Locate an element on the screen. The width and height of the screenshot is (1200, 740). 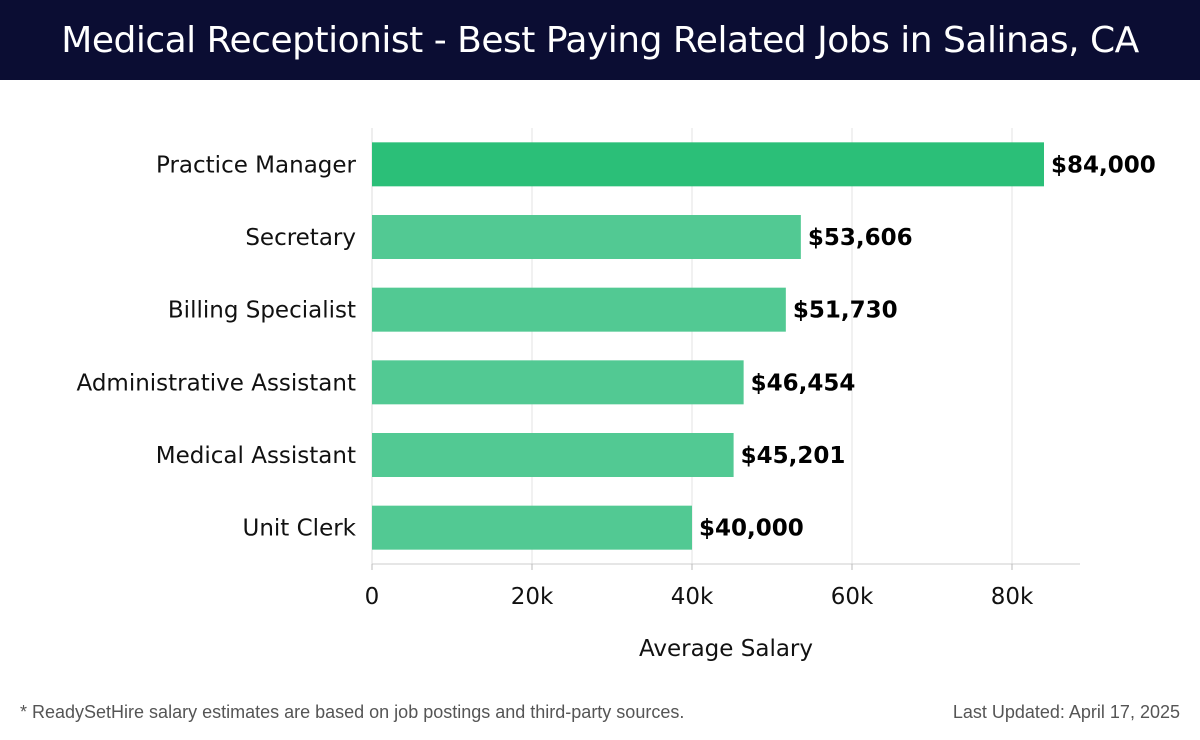
category-label-6: Unit Clerk is located at coordinates (299, 529).